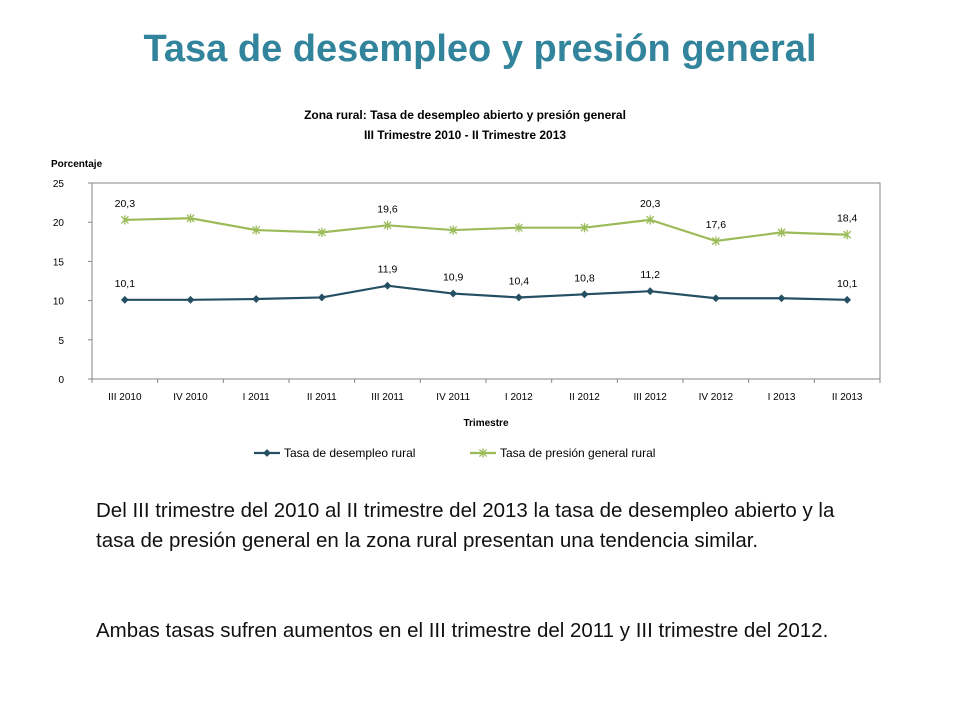  Describe the element at coordinates (480, 49) in the screenshot. I see `slide-title: Tasa de desempleo y presión general` at that location.